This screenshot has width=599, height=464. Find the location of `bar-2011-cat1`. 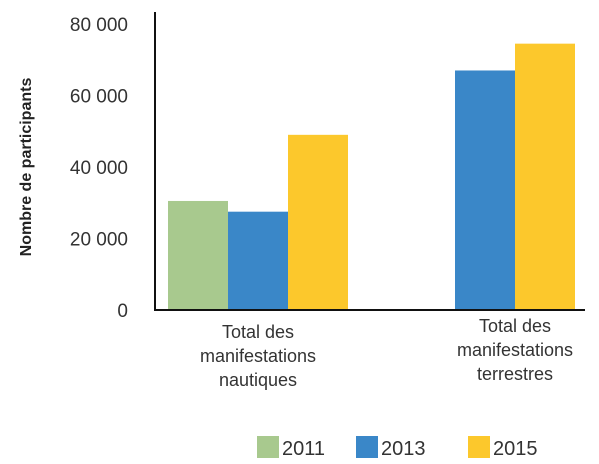

bar-2011-cat1 is located at coordinates (198, 255).